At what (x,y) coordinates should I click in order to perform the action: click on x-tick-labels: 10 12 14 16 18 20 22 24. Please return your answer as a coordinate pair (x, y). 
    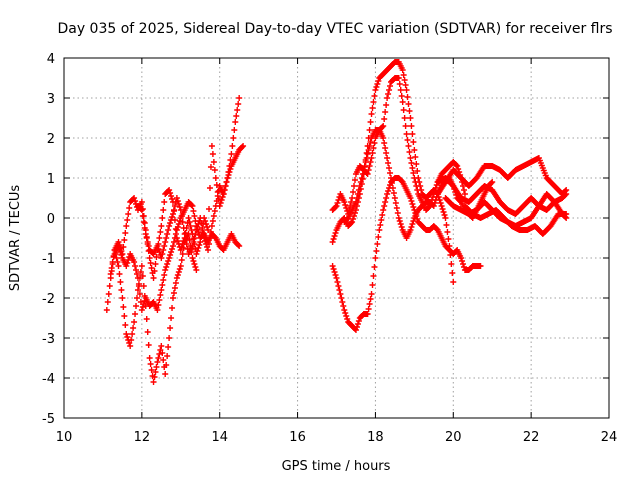
    Looking at the image, I should click on (337, 437).